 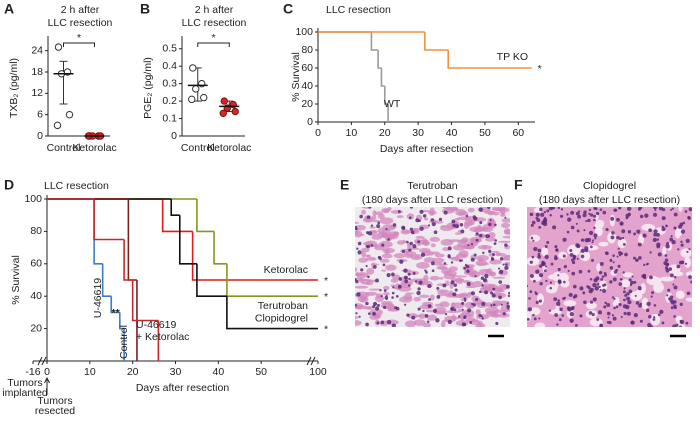 What do you see at coordinates (326, 281) in the screenshot?
I see `significance: *` at bounding box center [326, 281].